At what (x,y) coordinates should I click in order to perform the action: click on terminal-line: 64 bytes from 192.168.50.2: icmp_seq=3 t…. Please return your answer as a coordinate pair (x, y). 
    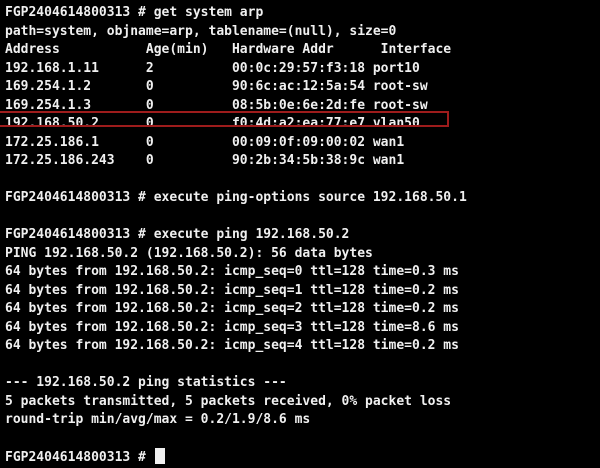
    Looking at the image, I should click on (302, 328).